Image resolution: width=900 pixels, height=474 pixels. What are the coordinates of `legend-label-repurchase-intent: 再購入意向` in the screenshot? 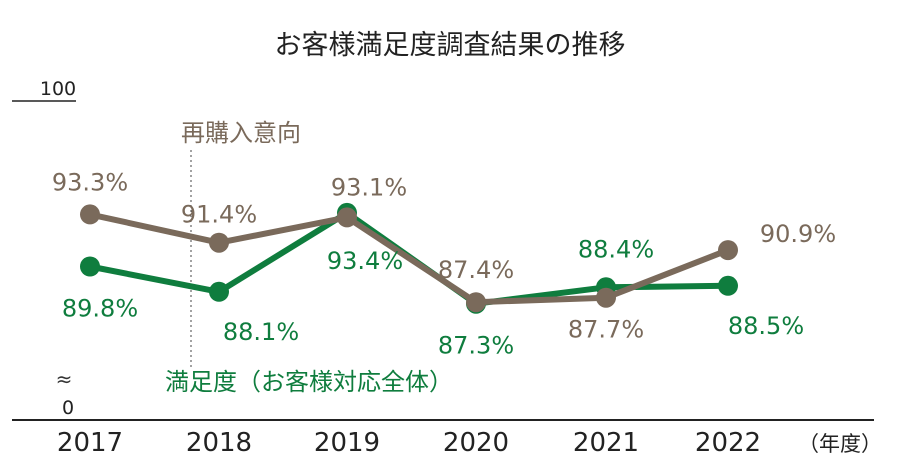 It's located at (241, 133).